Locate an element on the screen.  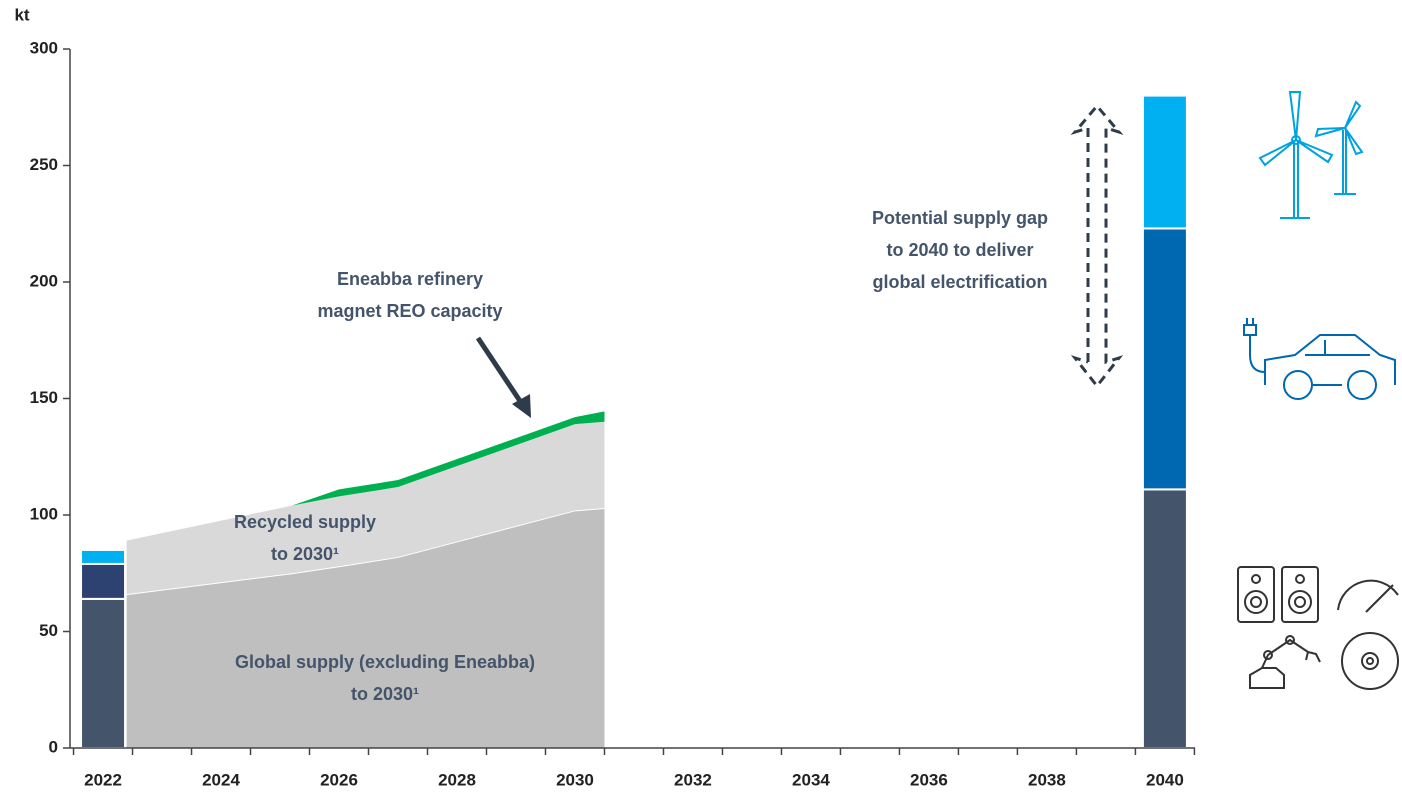
x-tick-label: 2038 is located at coordinates (1047, 779).